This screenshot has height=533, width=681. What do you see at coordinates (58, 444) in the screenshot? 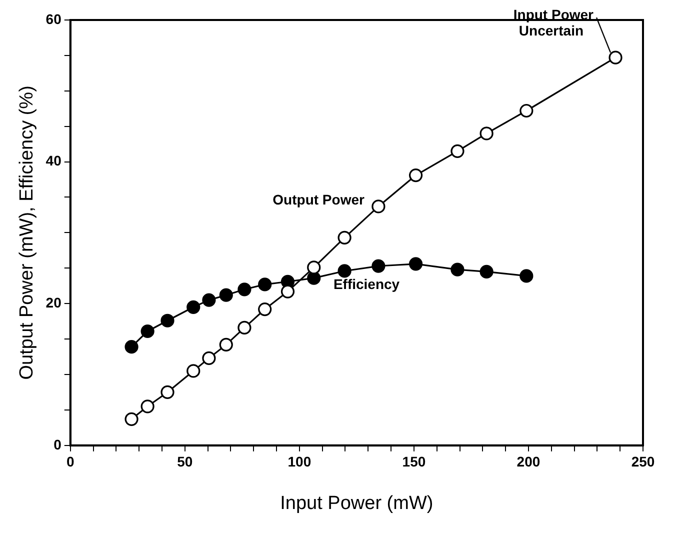
I see `y-tick-label: 0` at bounding box center [58, 444].